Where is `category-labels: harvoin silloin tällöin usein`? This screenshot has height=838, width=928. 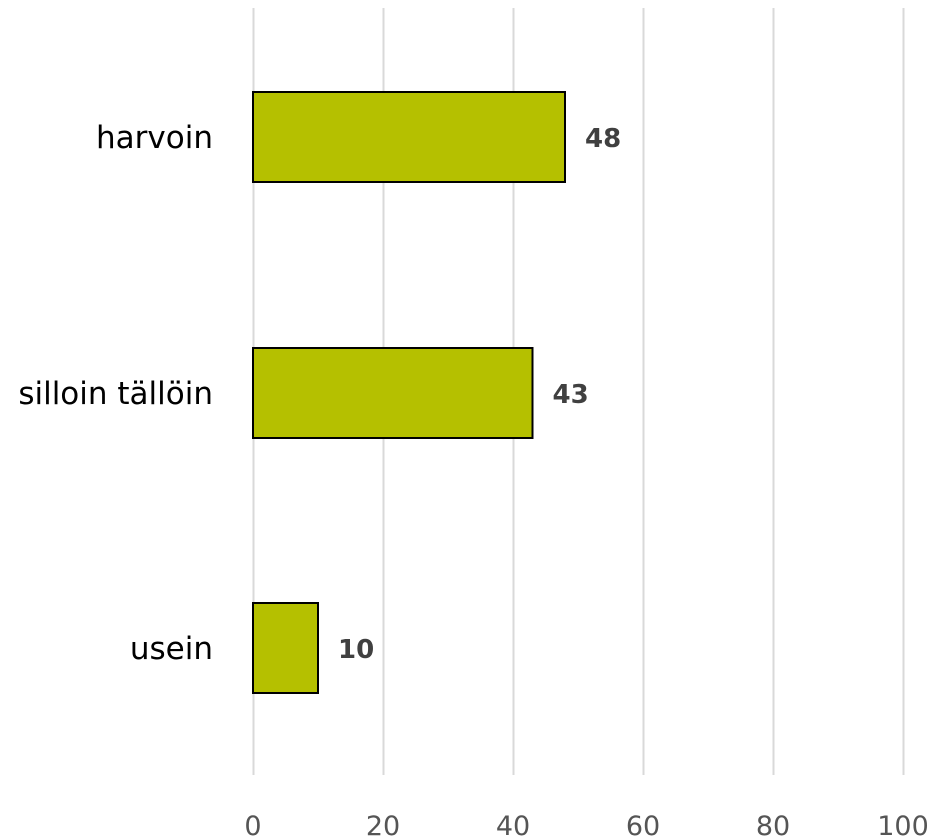 category-labels: harvoin silloin tällöin usein is located at coordinates (115, 393).